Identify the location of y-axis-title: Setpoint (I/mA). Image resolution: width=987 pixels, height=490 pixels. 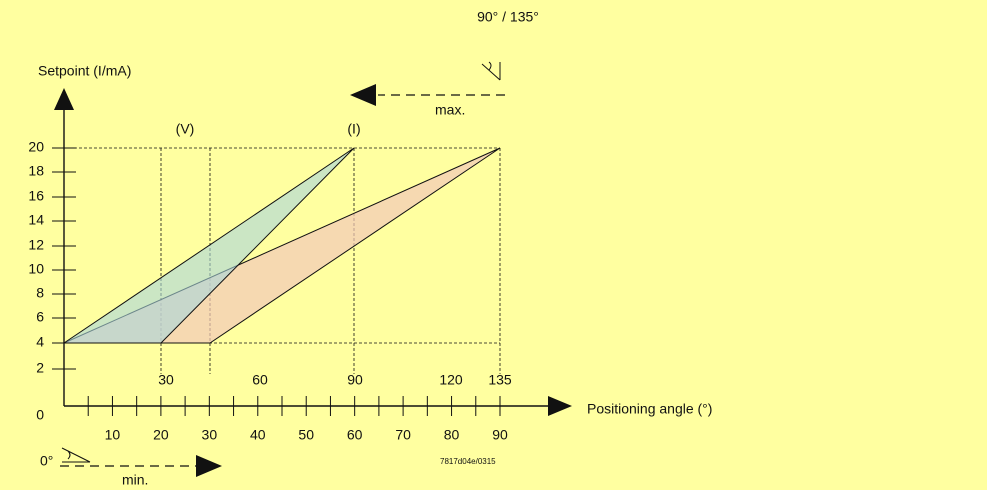
(84, 71).